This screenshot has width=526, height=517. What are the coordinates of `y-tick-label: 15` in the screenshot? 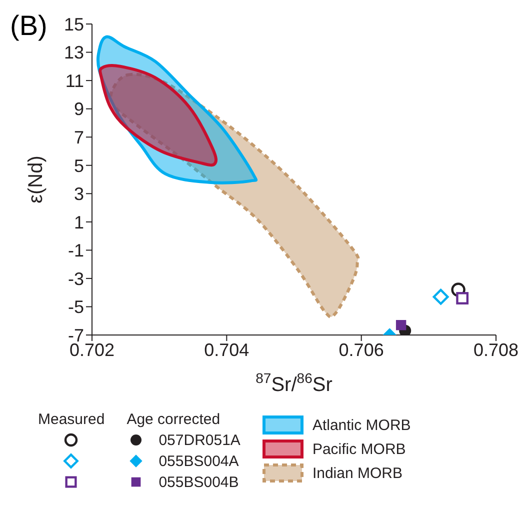 It's located at (74, 24).